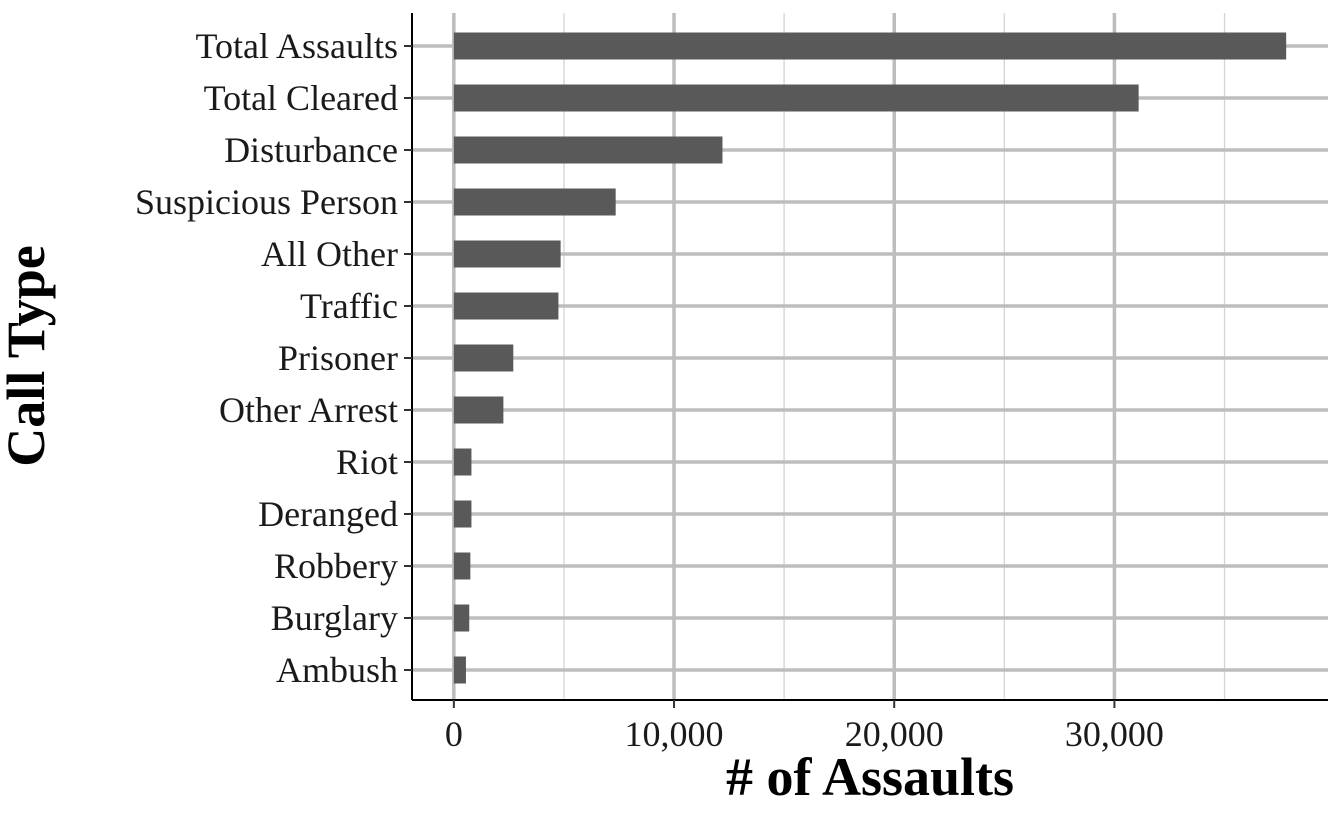 This screenshot has height=830, width=1344. I want to click on y-tick-label: Total Assaults, so click(297, 46).